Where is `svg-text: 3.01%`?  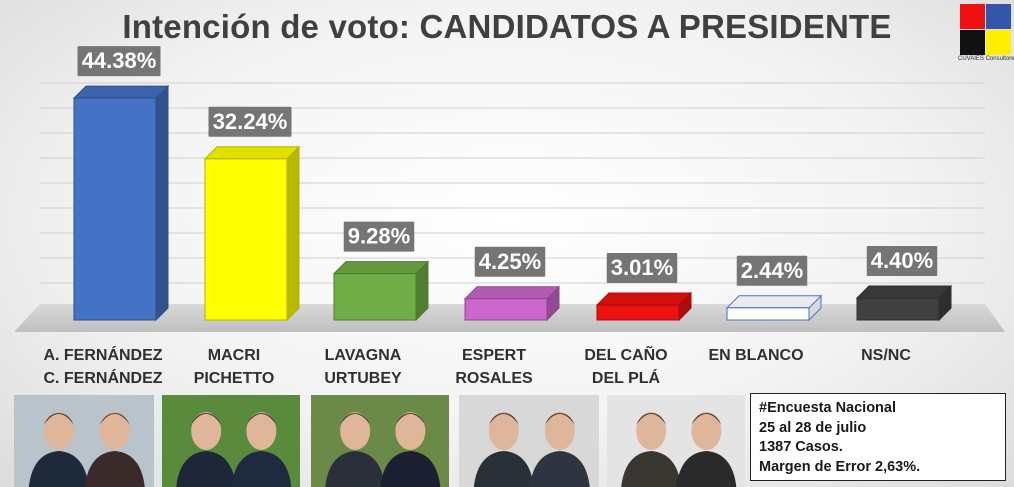
svg-text: 3.01% is located at coordinates (642, 267).